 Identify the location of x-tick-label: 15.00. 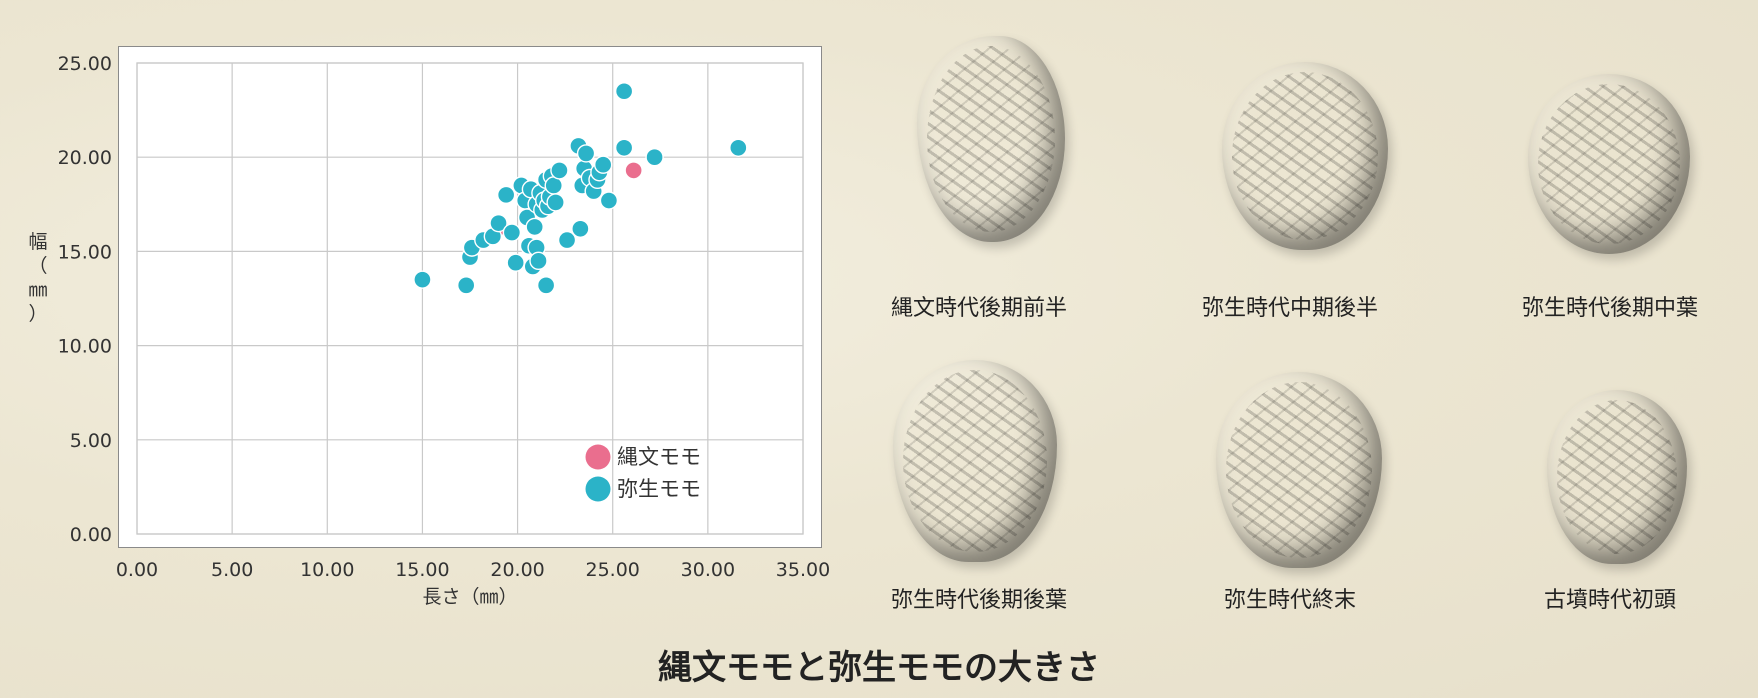
(422, 570).